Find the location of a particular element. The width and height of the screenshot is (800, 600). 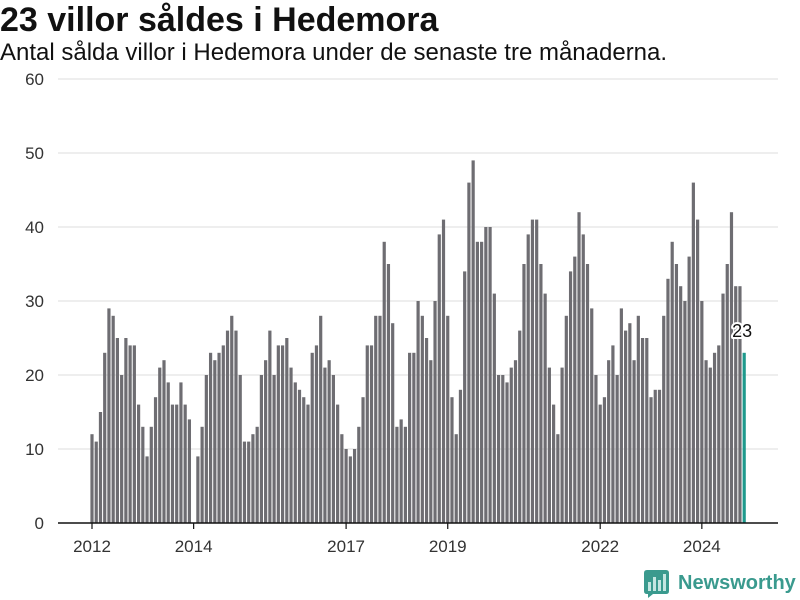

y-tick-label: 40 is located at coordinates (34, 227).